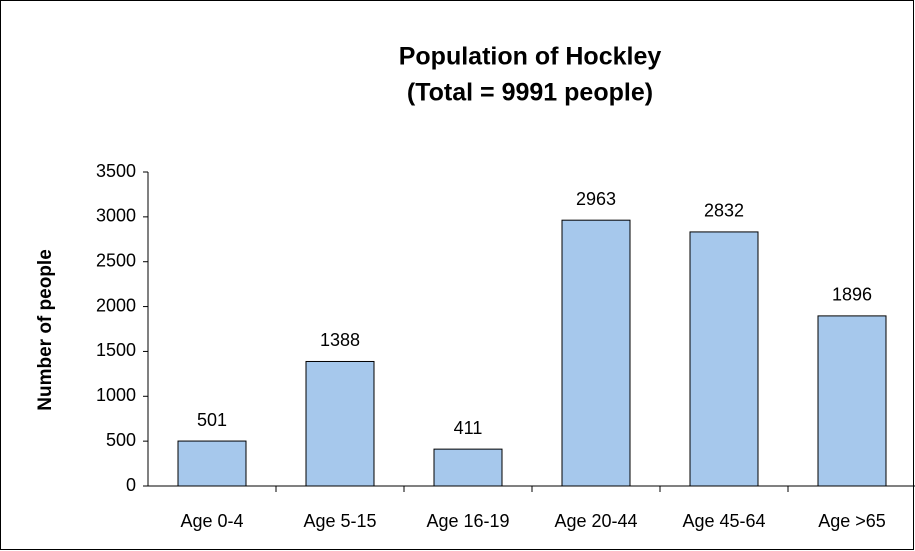 The image size is (915, 551). I want to click on y-tick-label: 500, so click(121, 440).